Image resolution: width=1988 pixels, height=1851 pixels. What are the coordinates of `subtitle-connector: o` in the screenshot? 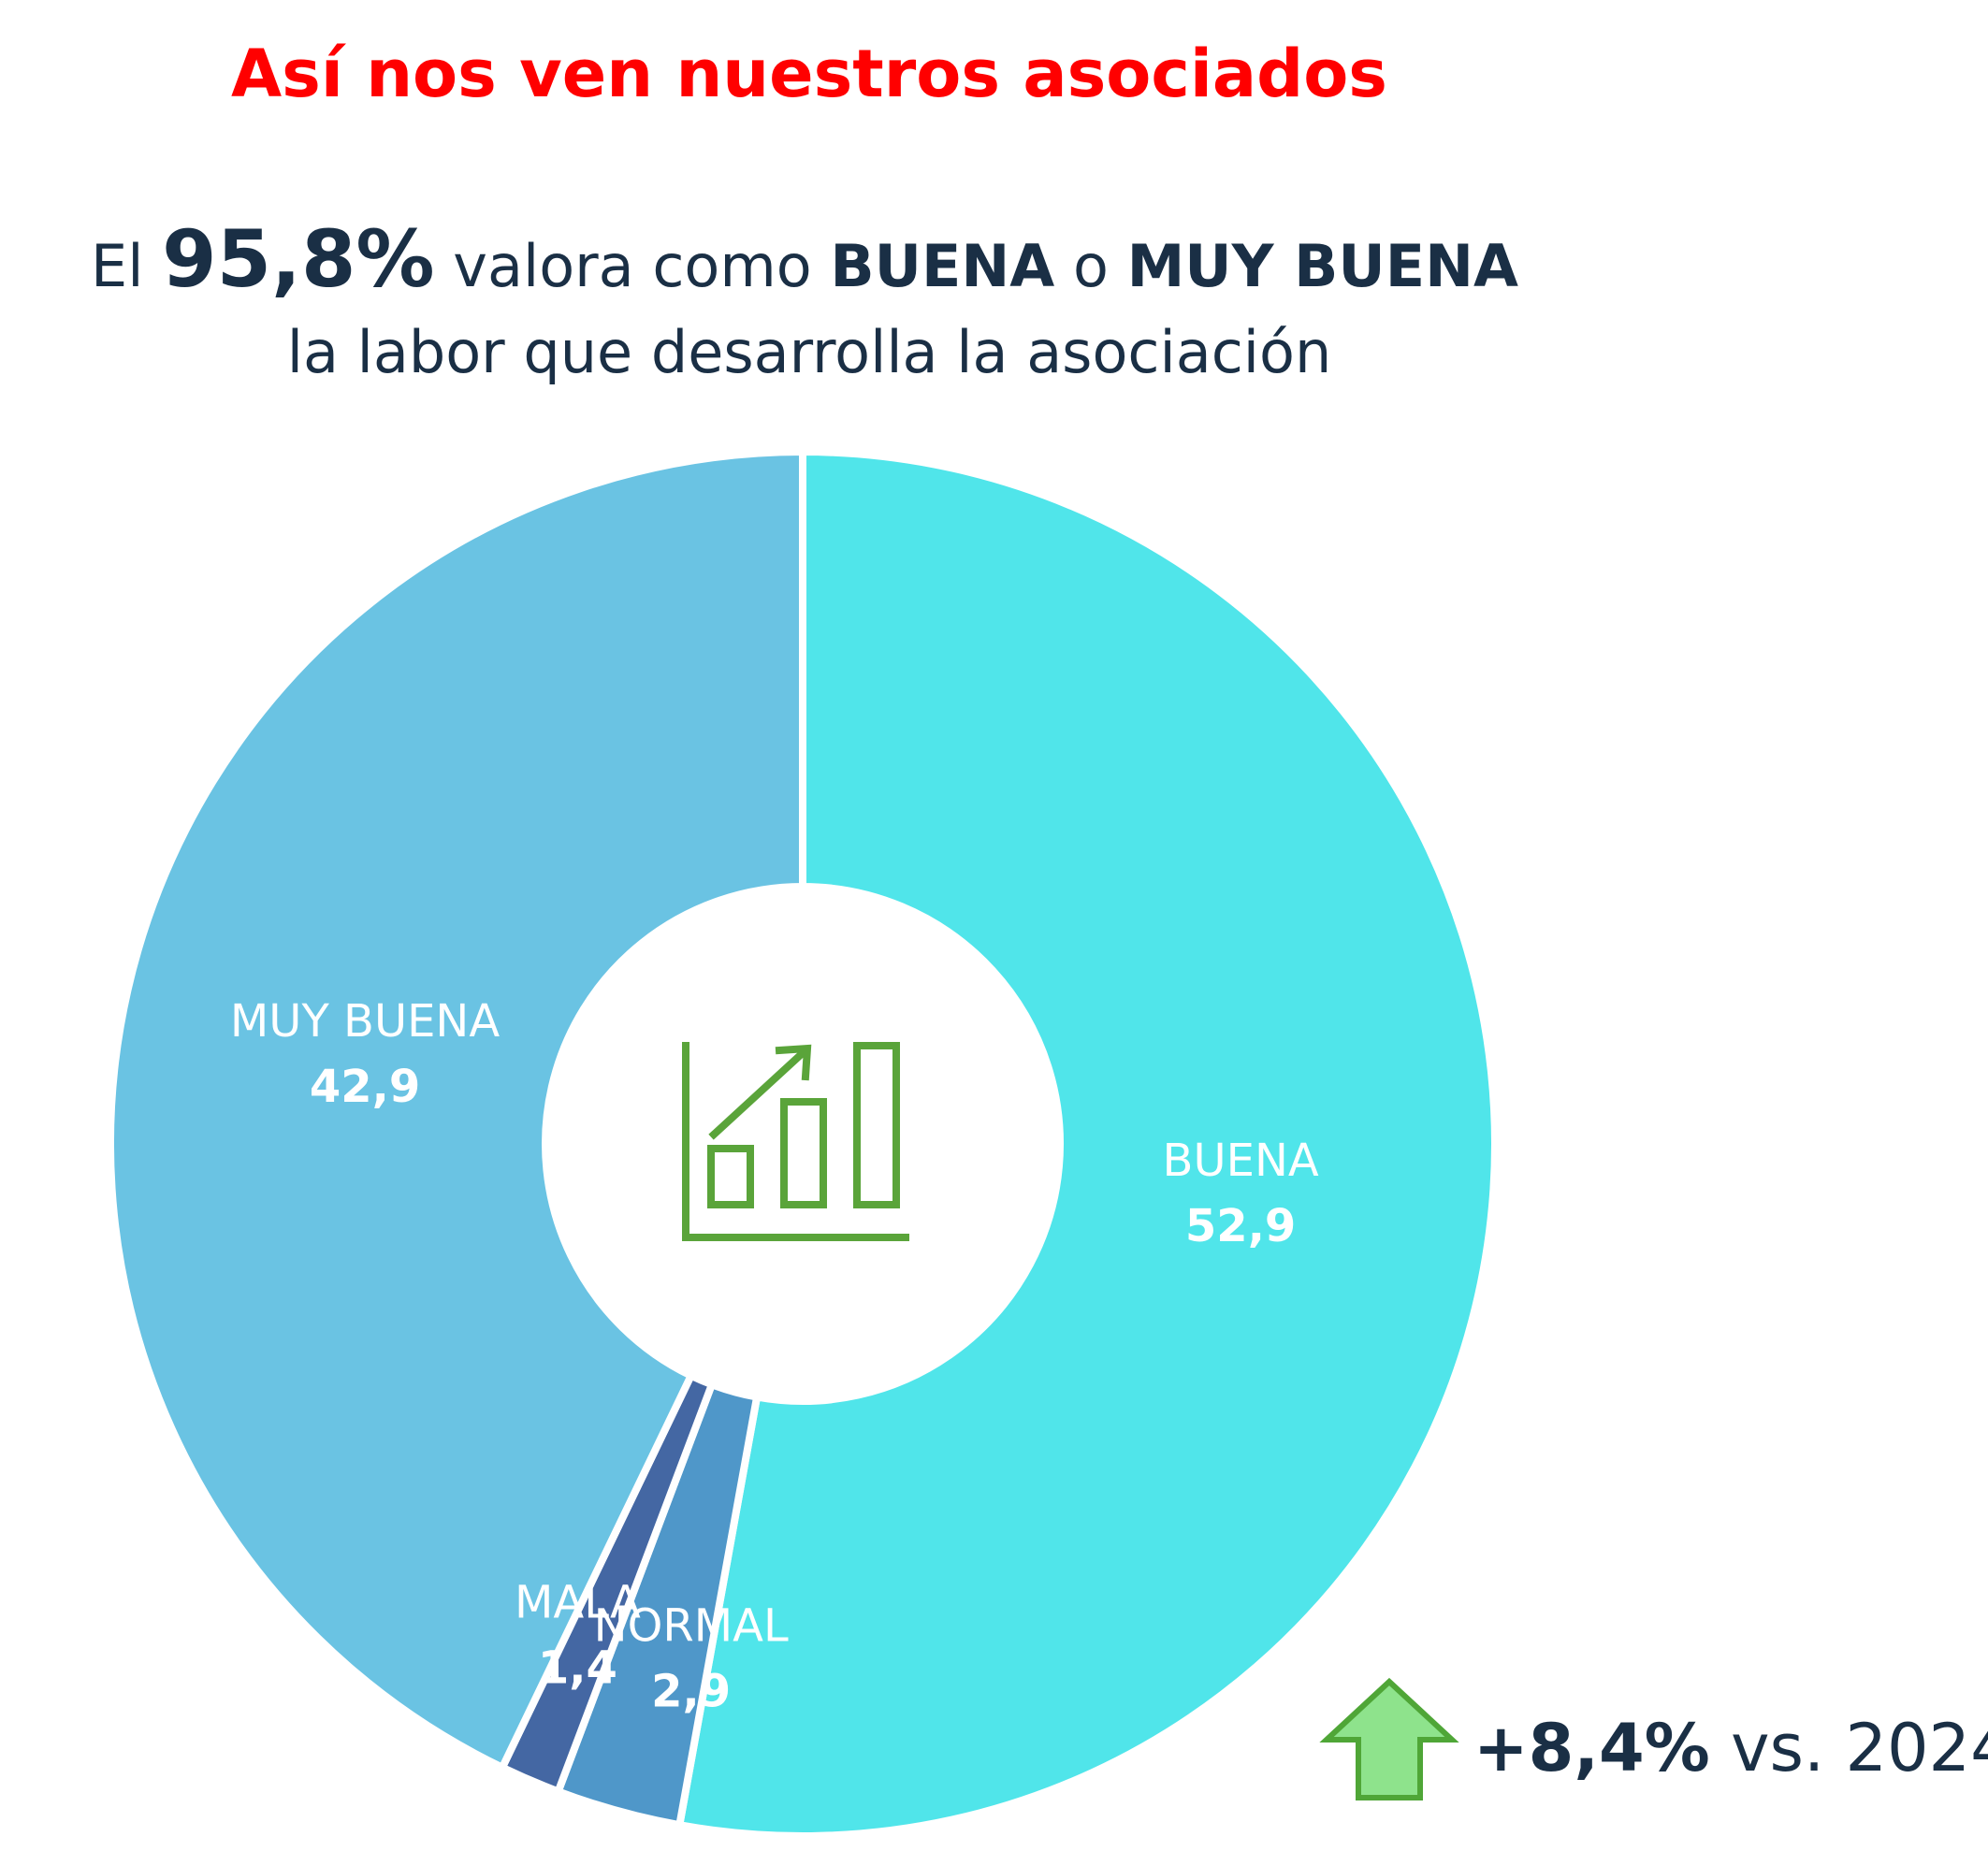 It's located at (1090, 266).